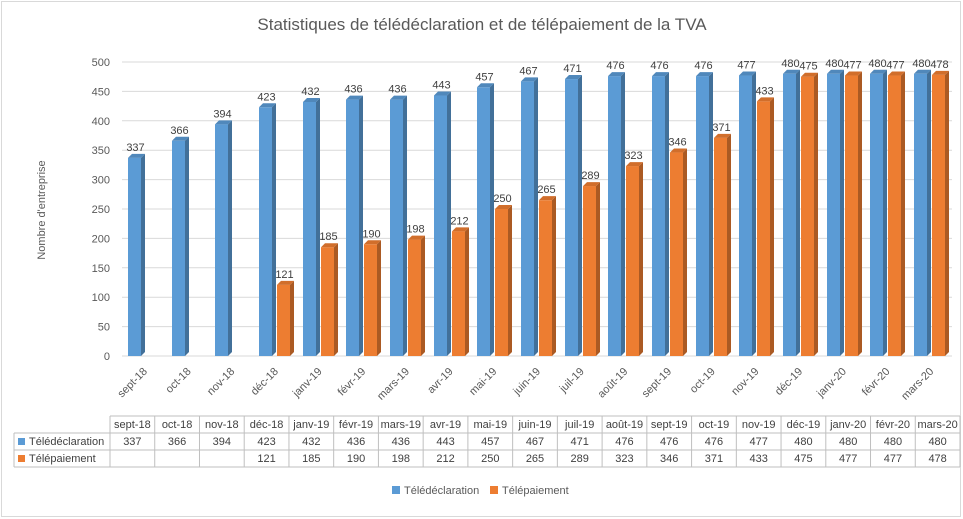 The height and width of the screenshot is (519, 963). I want to click on data-label-telepaiement: 198, so click(415, 230).